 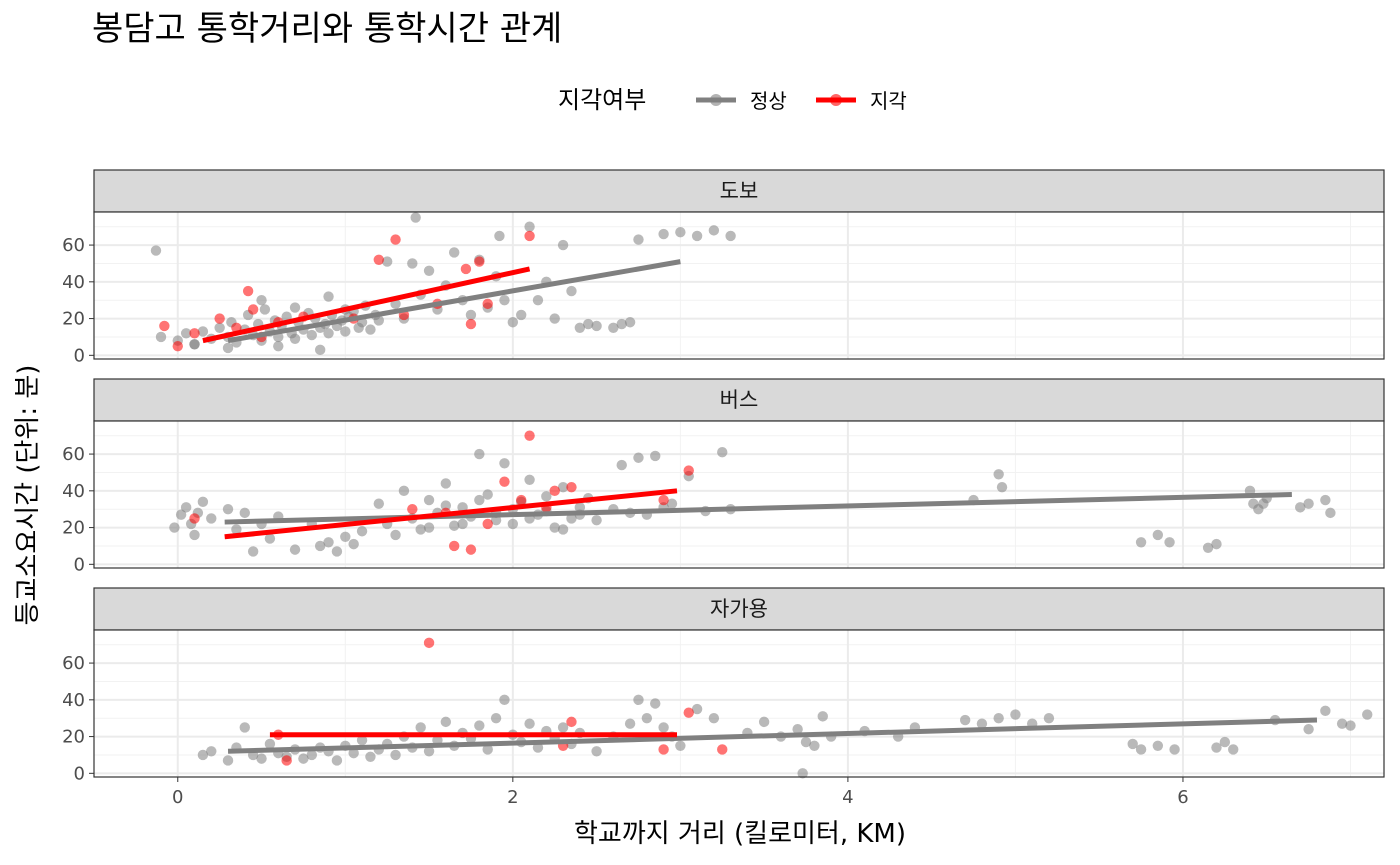 What do you see at coordinates (768, 101) in the screenshot?
I see `legend-label: 정상` at bounding box center [768, 101].